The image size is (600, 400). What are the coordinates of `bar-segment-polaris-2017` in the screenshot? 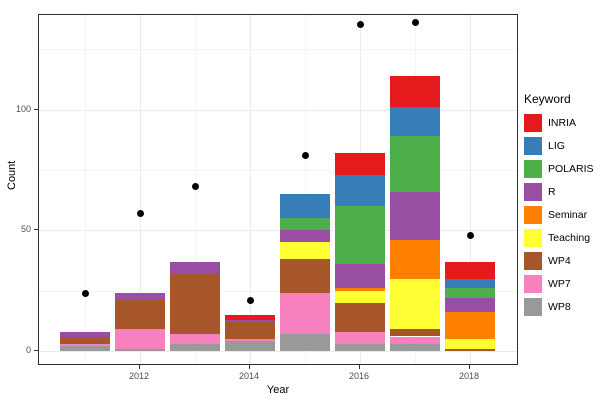 It's located at (415, 164).